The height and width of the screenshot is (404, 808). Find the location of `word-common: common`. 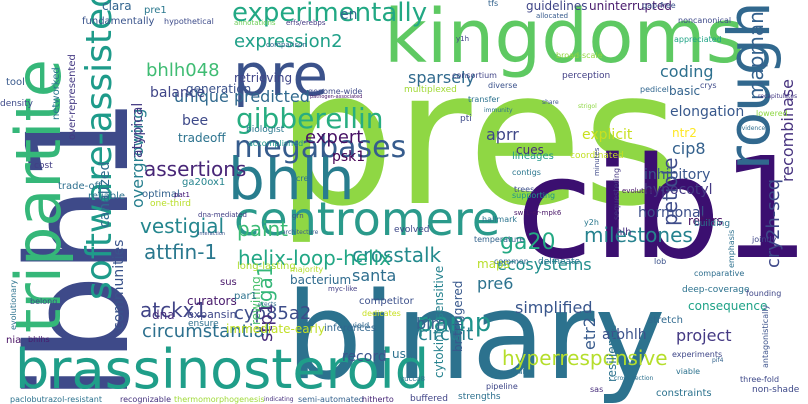

word-common: common is located at coordinates (511, 261).